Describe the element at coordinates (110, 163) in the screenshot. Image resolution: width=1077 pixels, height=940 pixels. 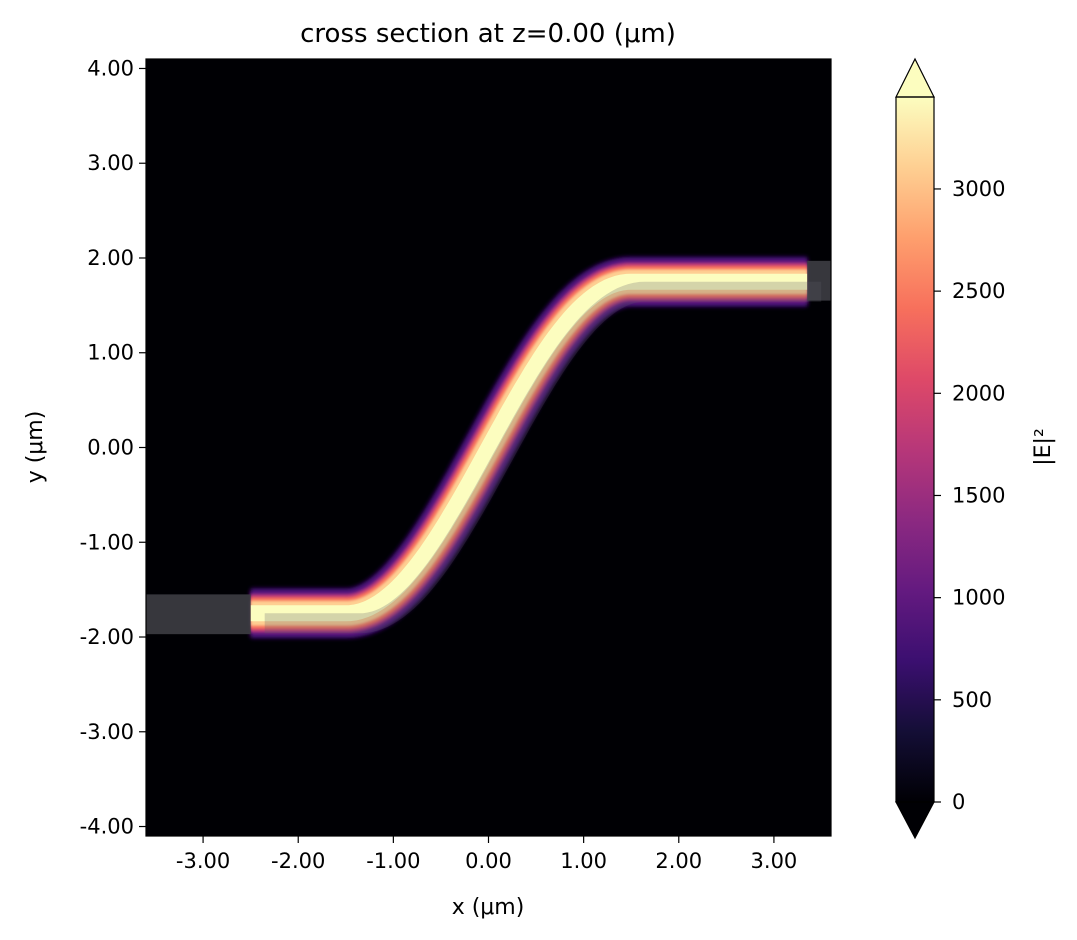
I see `y-tick-label: 3.00` at that location.